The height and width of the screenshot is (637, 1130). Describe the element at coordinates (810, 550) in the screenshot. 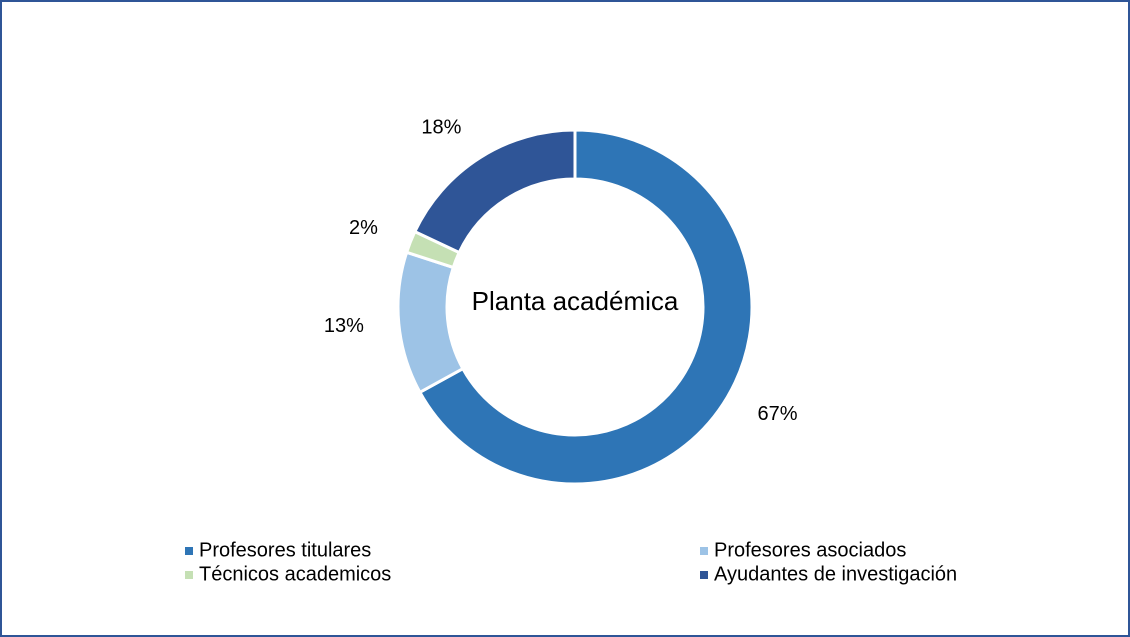

I see `legend-label: Profesores asociados` at that location.